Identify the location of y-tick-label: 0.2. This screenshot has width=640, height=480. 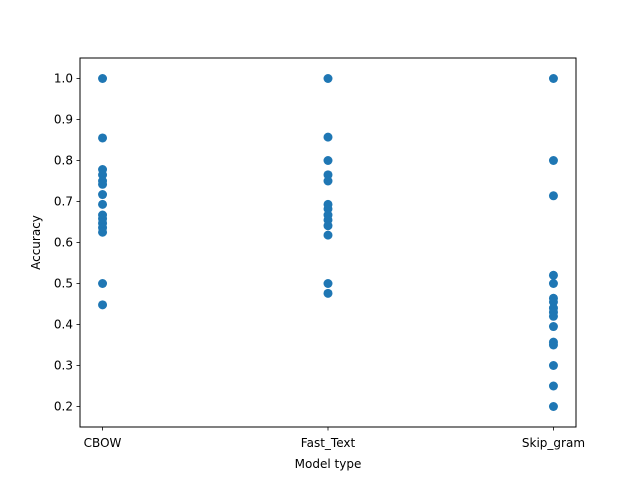
(63, 407).